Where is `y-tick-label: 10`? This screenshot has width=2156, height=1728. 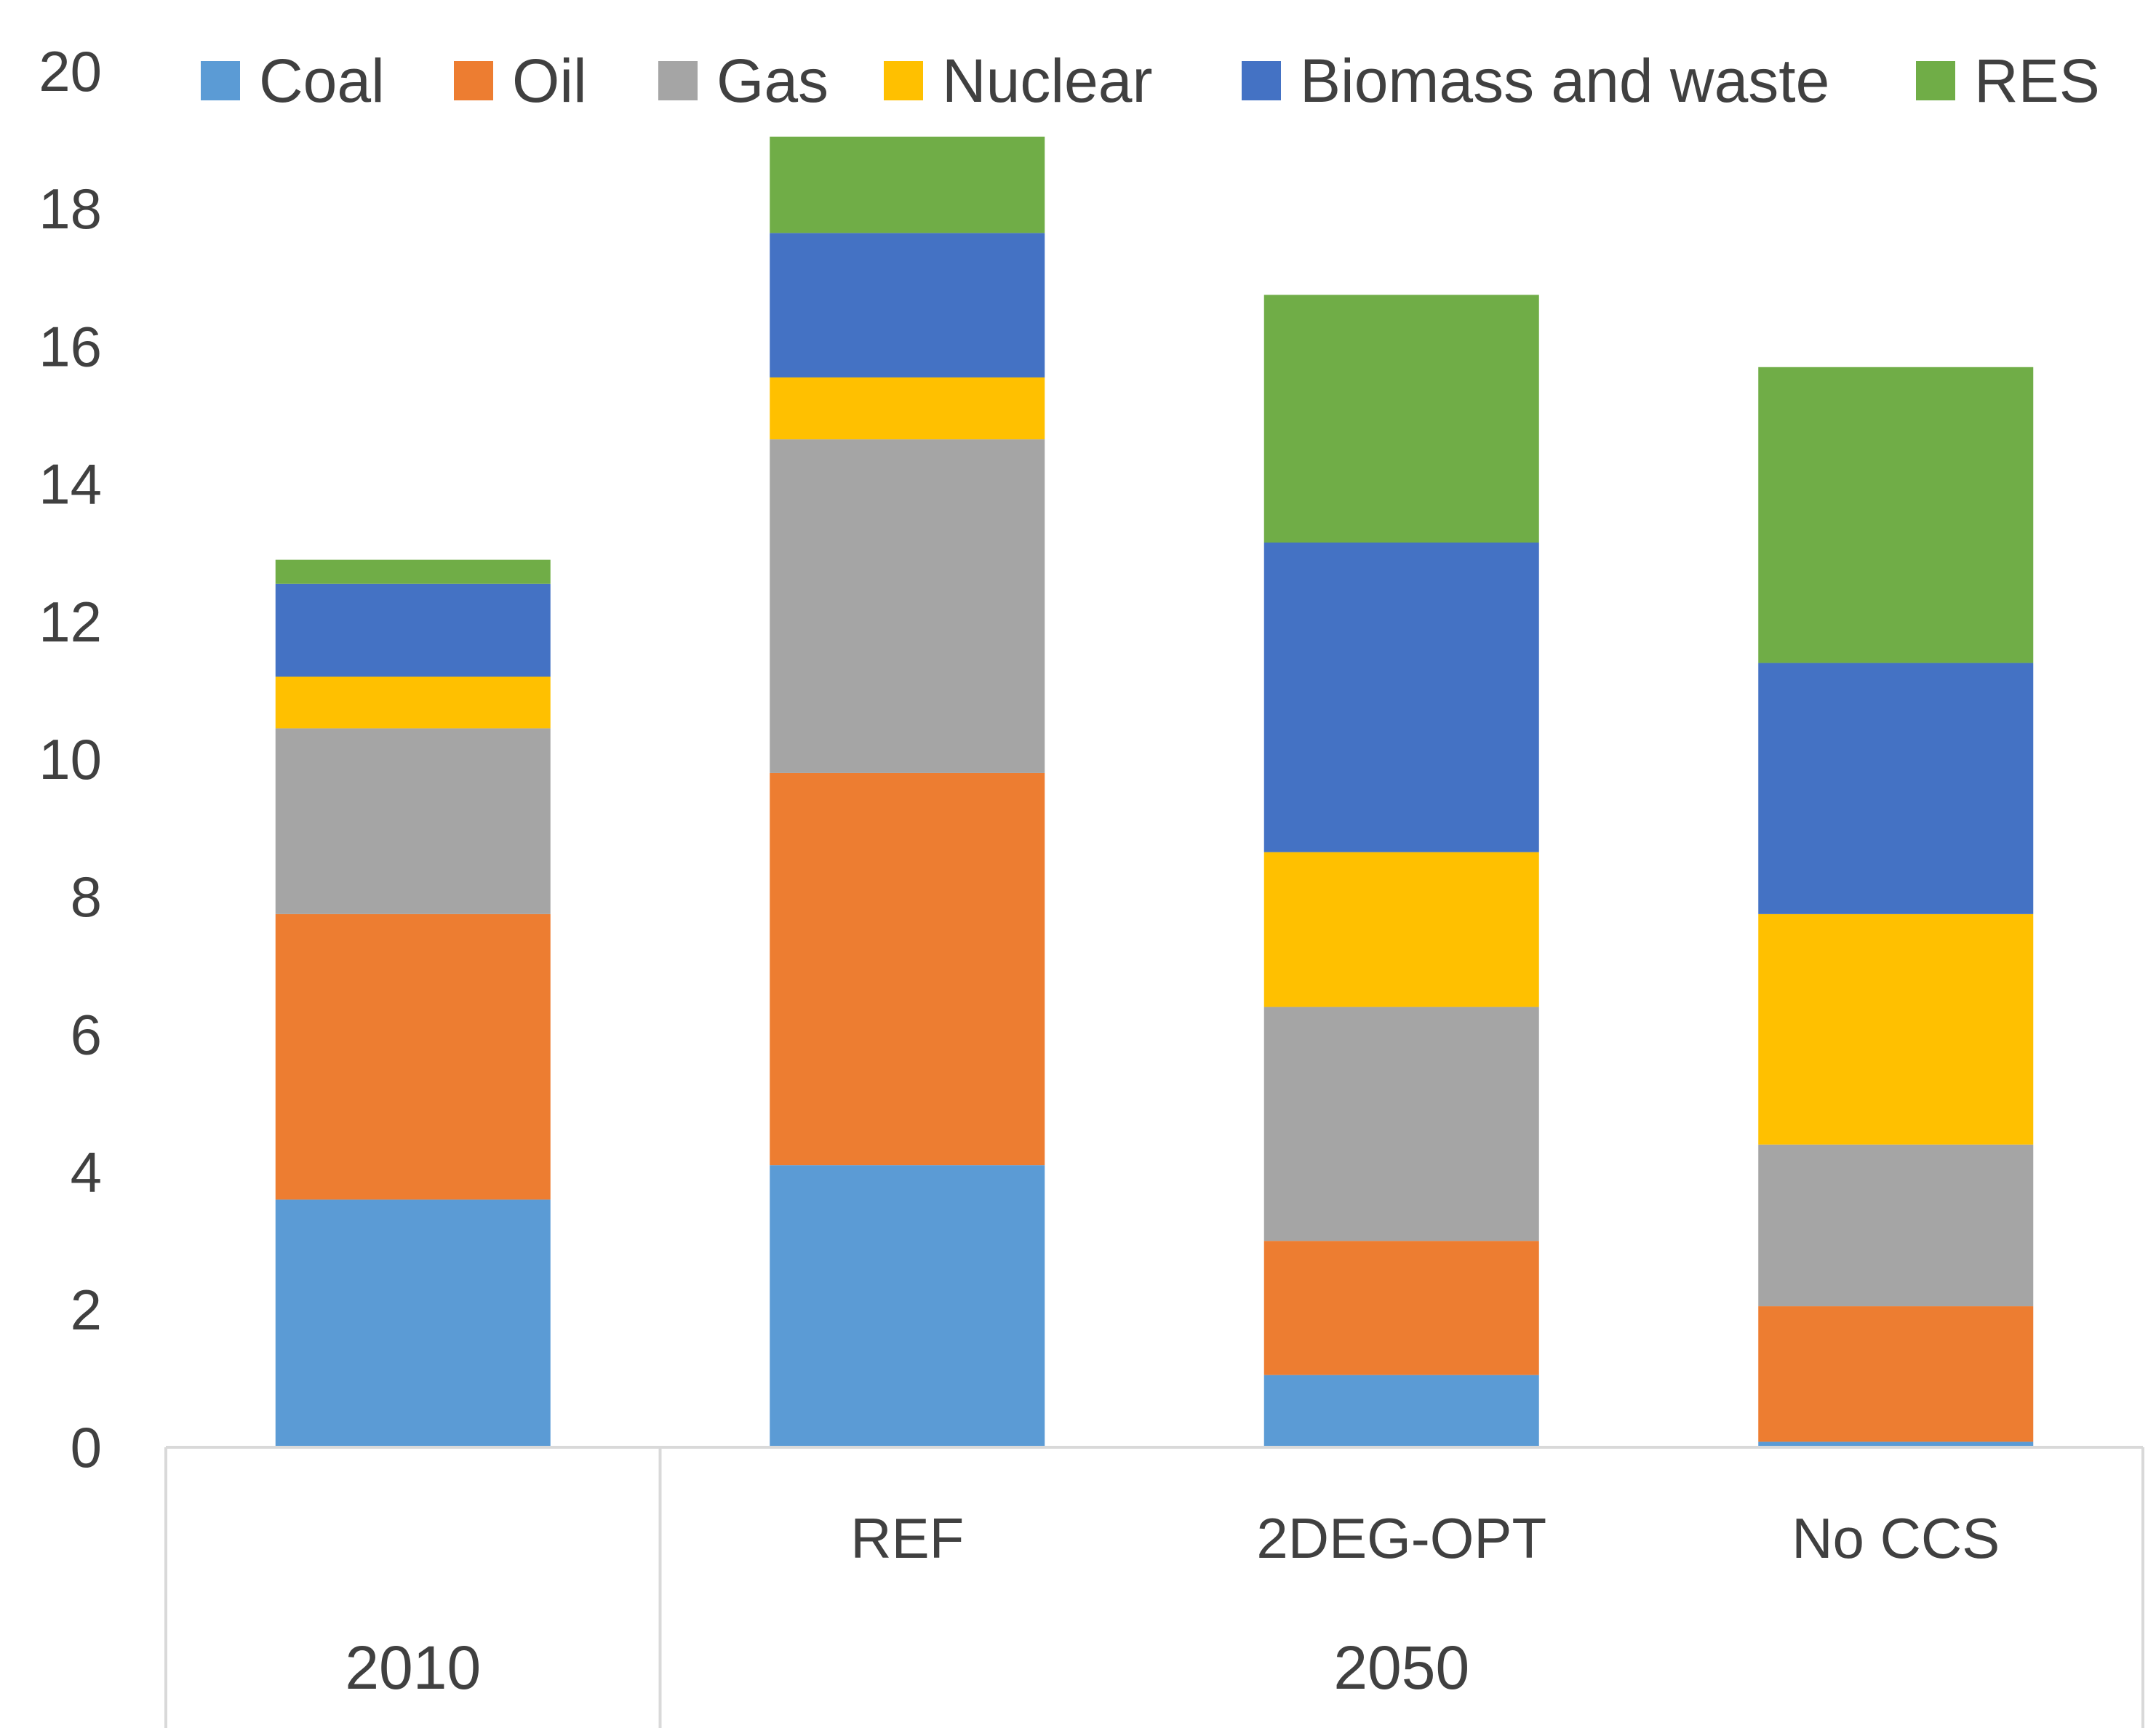 y-tick-label: 10 is located at coordinates (70, 759).